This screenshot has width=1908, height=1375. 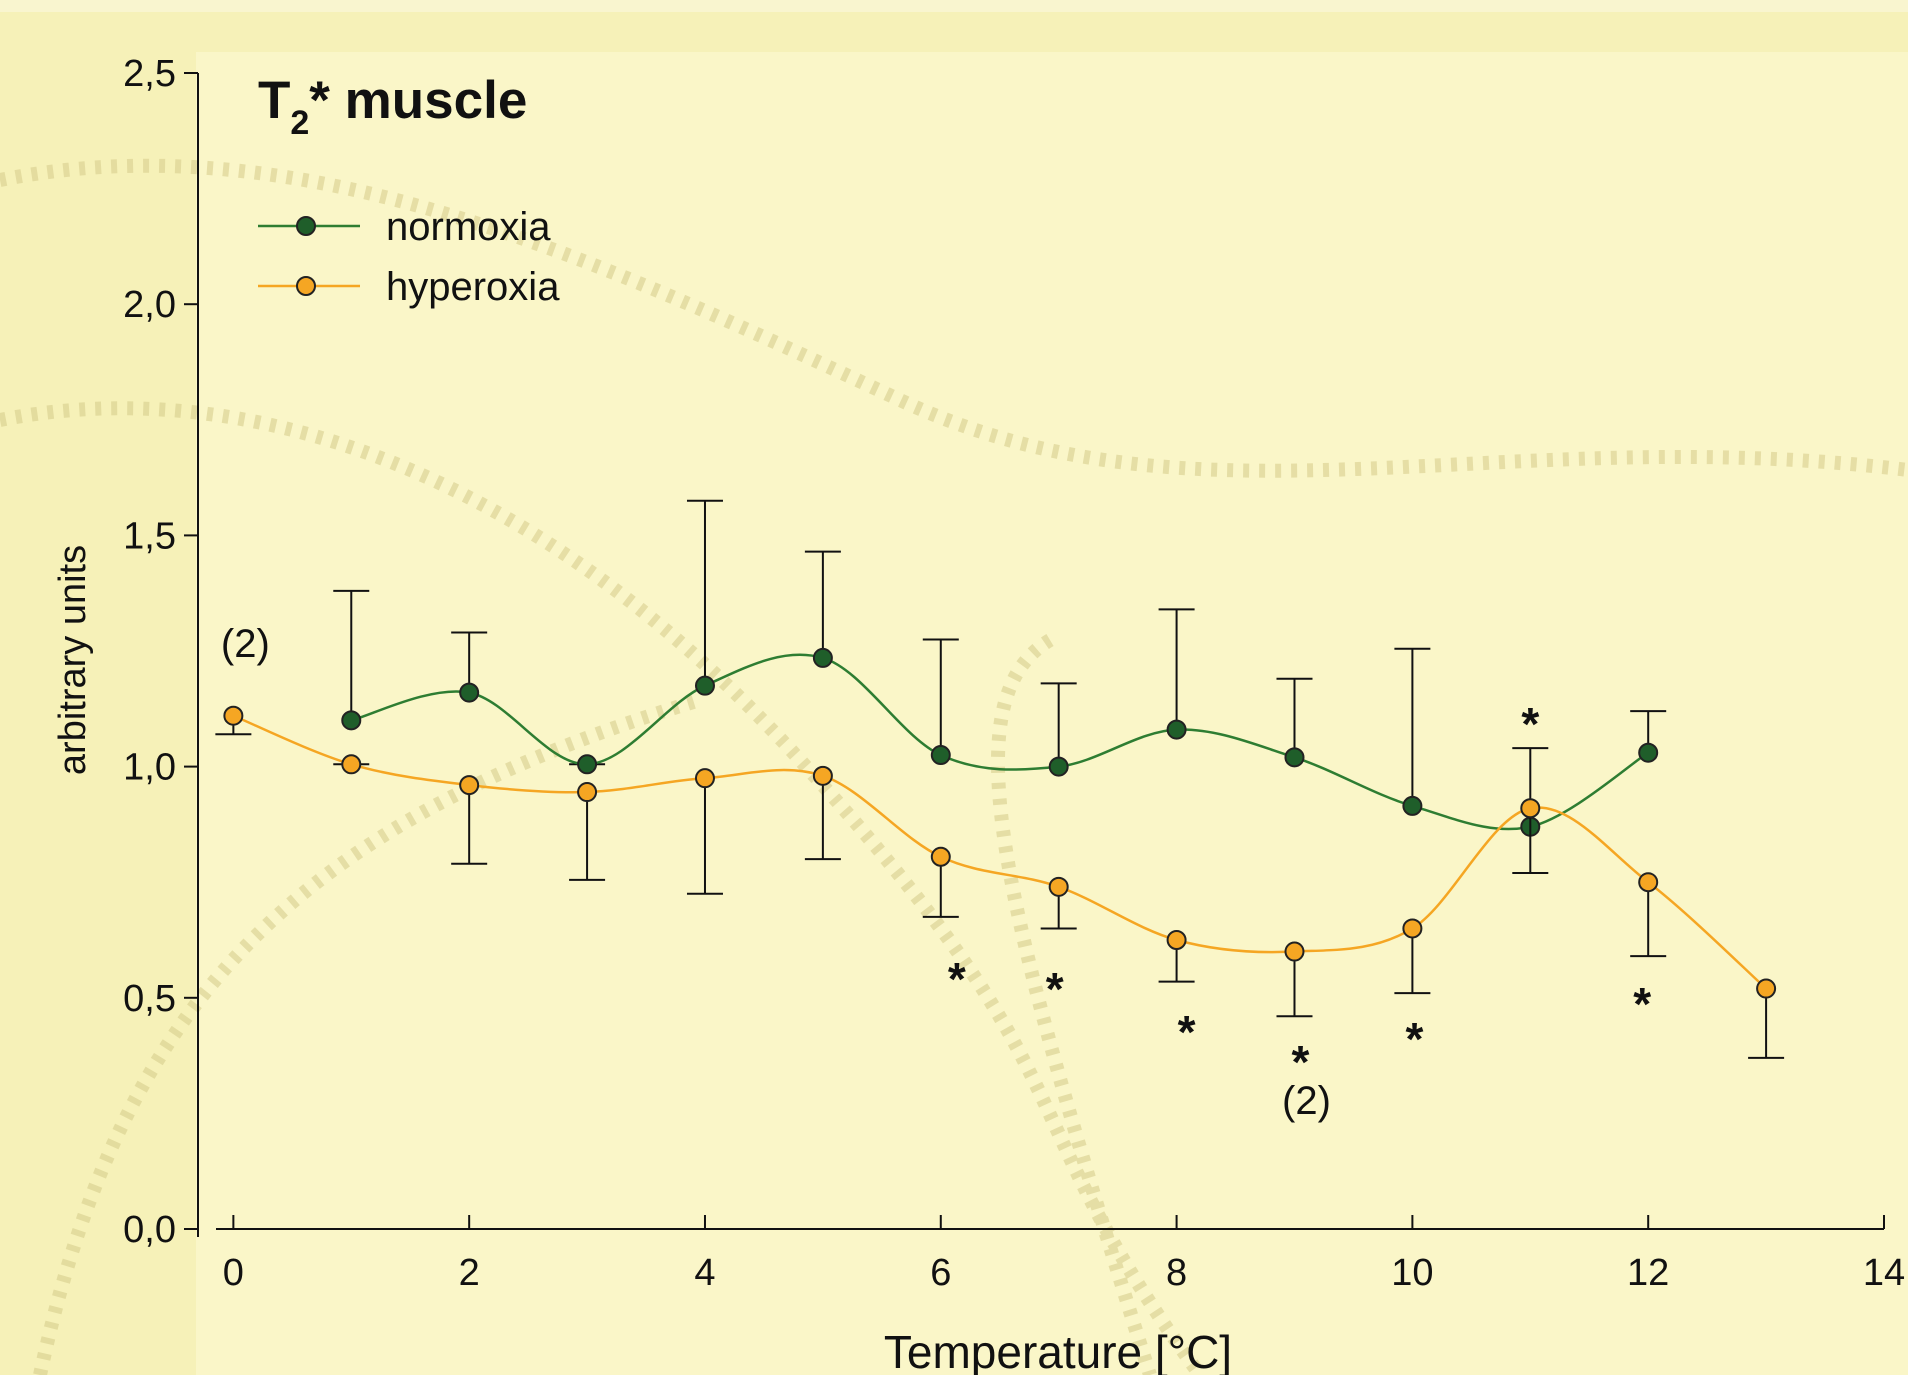 What do you see at coordinates (1648, 1273) in the screenshot?
I see `x-tick-label: 12` at bounding box center [1648, 1273].